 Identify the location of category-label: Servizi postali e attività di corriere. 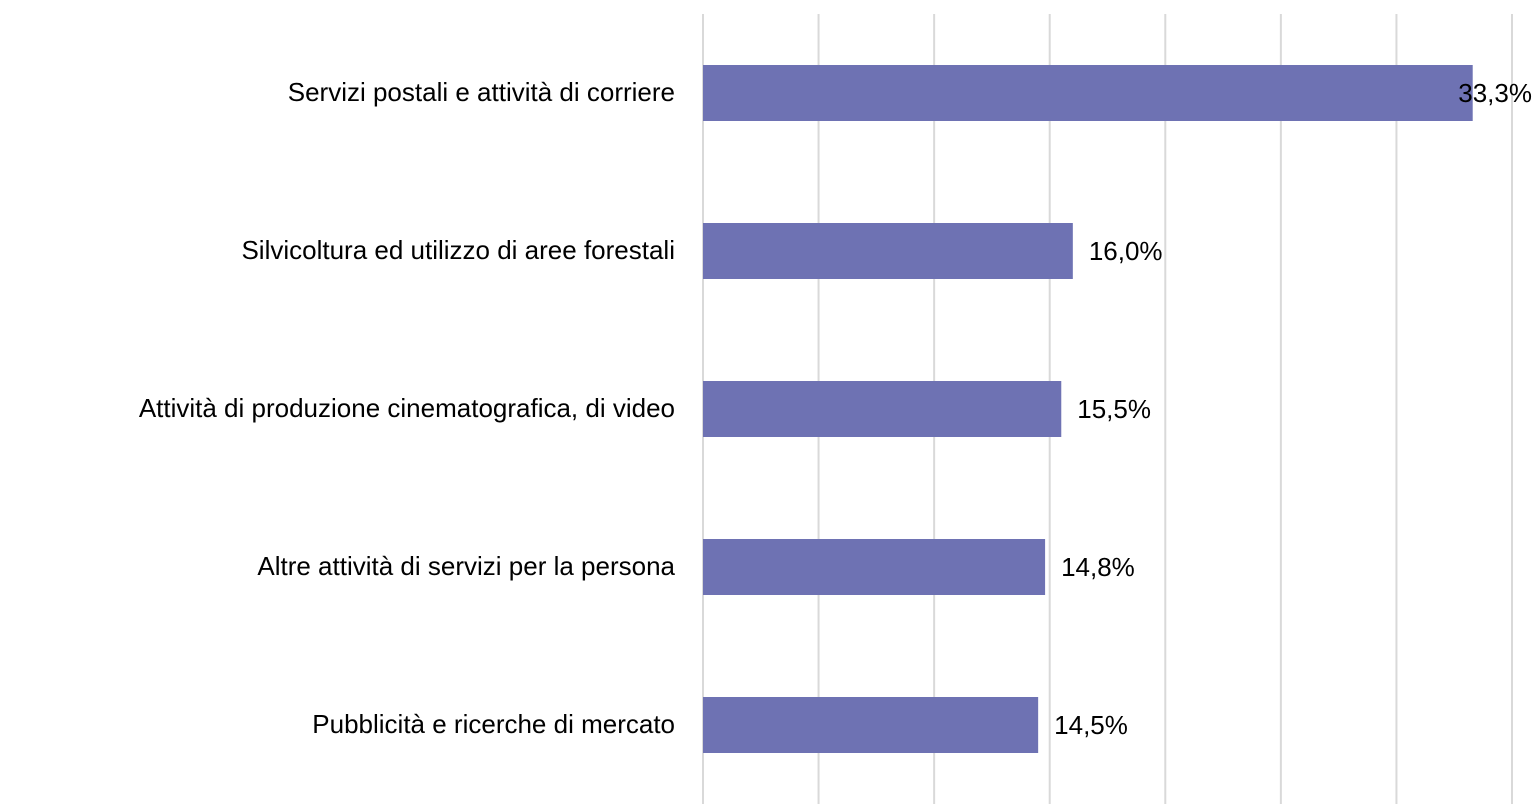
(481, 92).